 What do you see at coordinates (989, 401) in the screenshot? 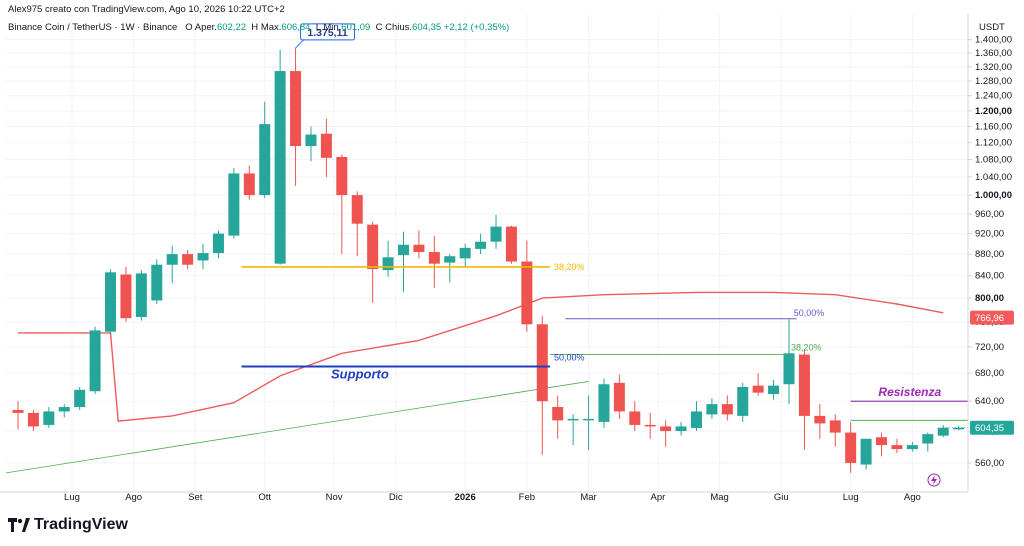
I see `price-tick-label: 640,00` at bounding box center [989, 401].